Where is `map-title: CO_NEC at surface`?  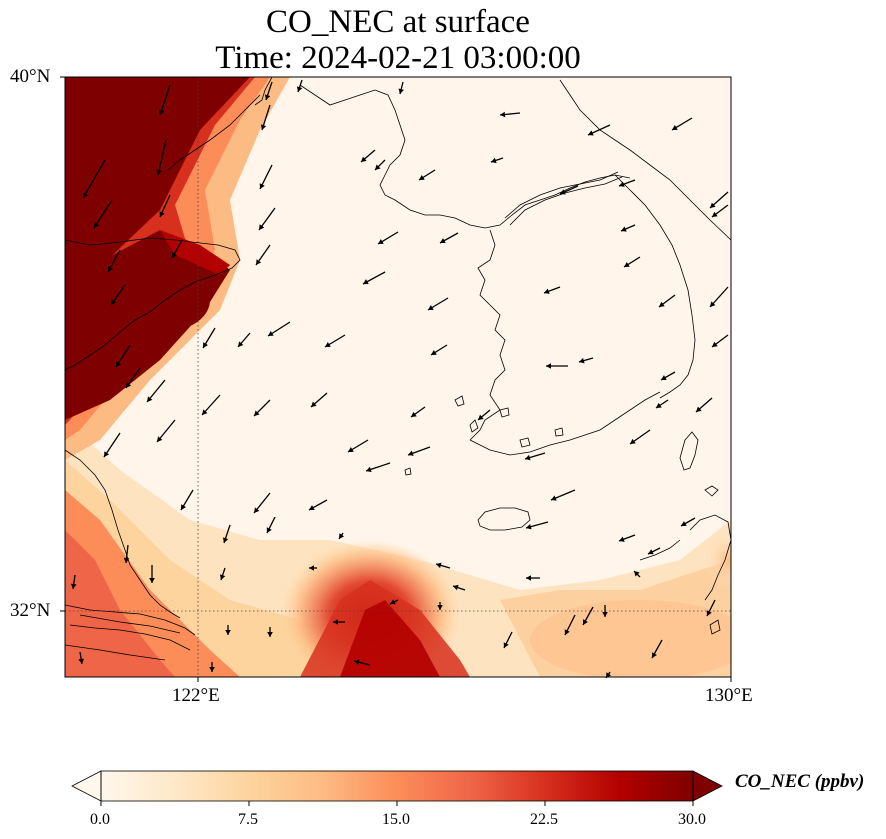
map-title: CO_NEC at surface is located at coordinates (398, 22).